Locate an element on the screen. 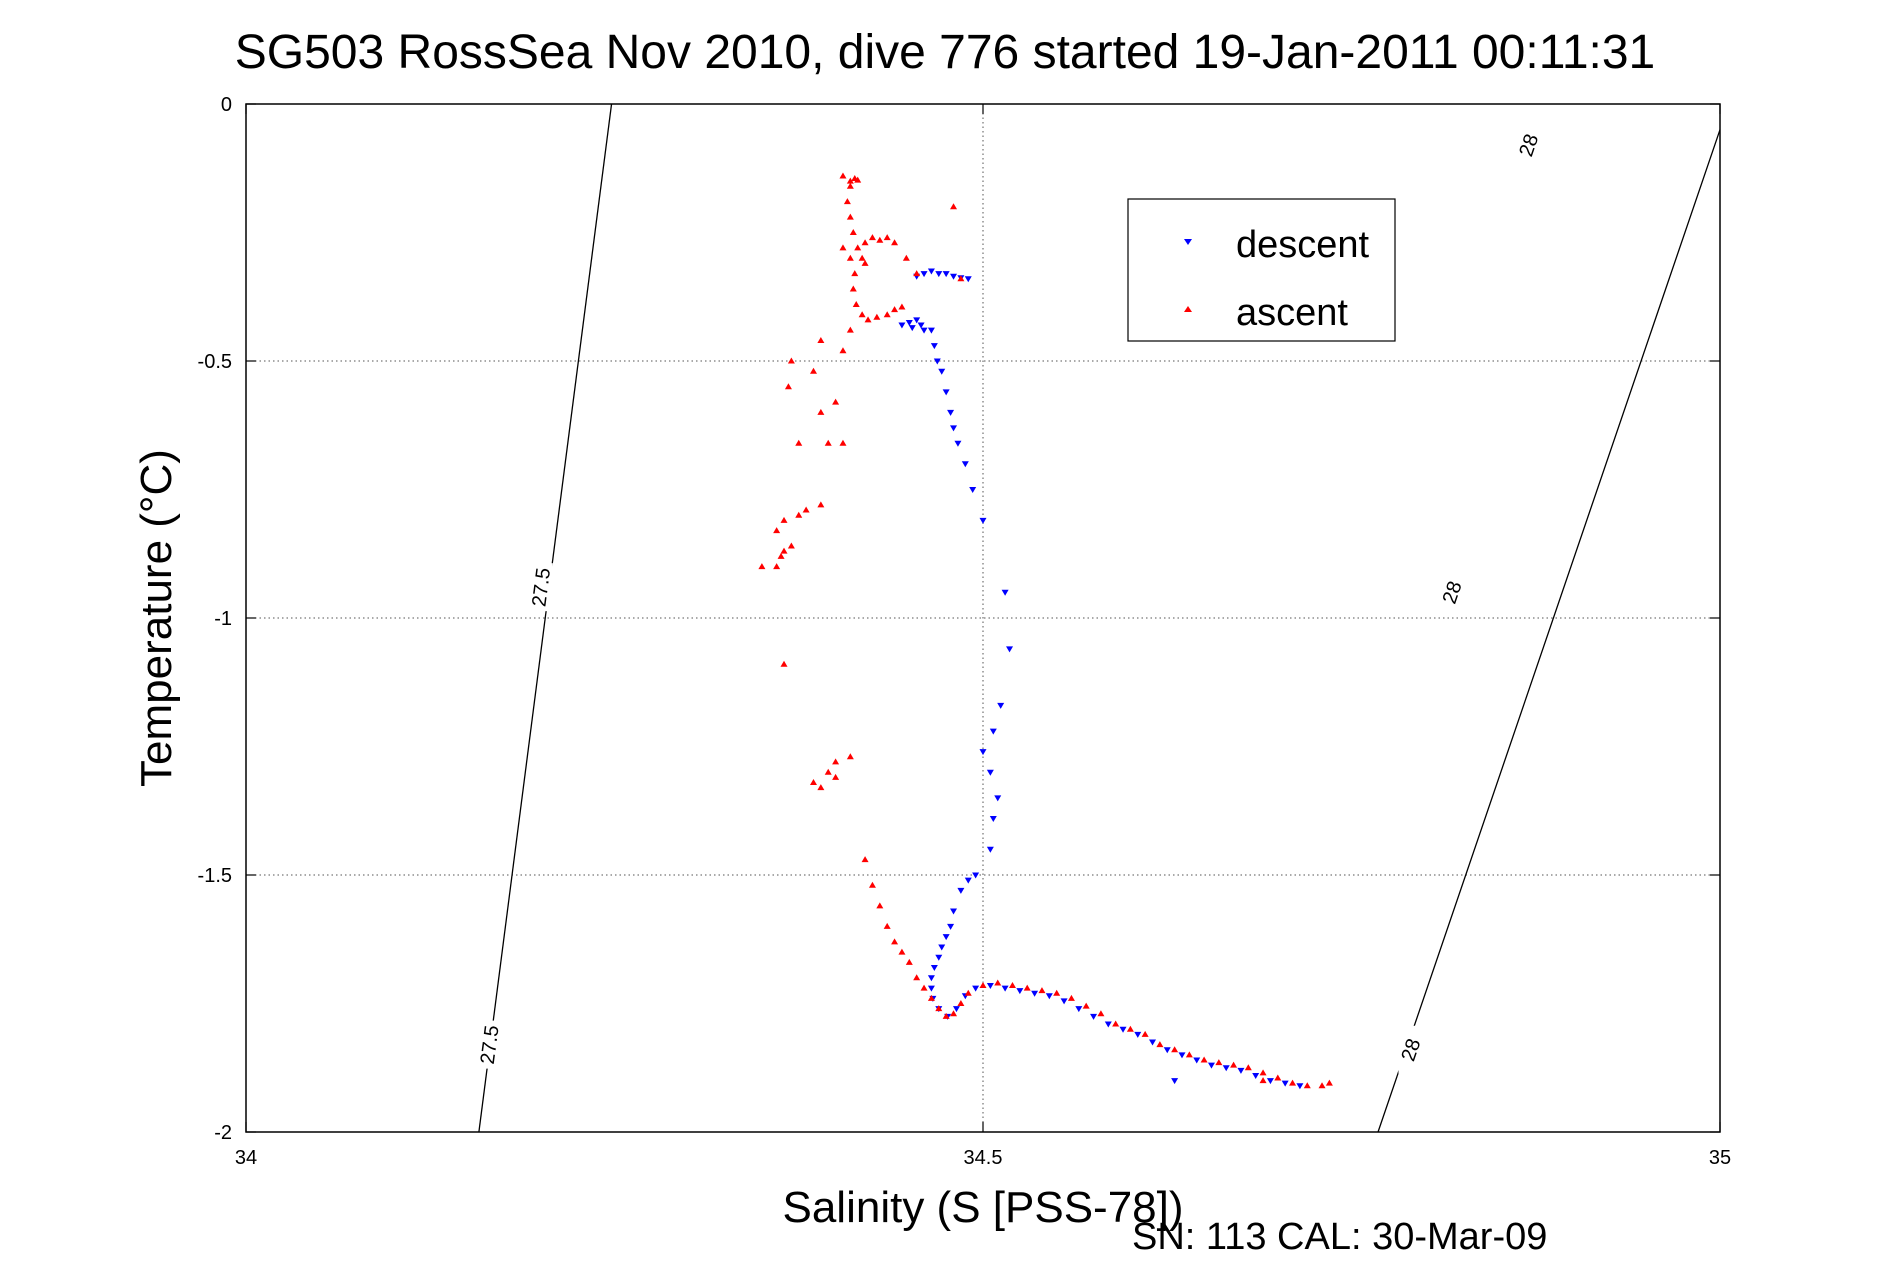 This screenshot has height=1262, width=1891. y-axis-label: Temperature (°C) is located at coordinates (156, 618).